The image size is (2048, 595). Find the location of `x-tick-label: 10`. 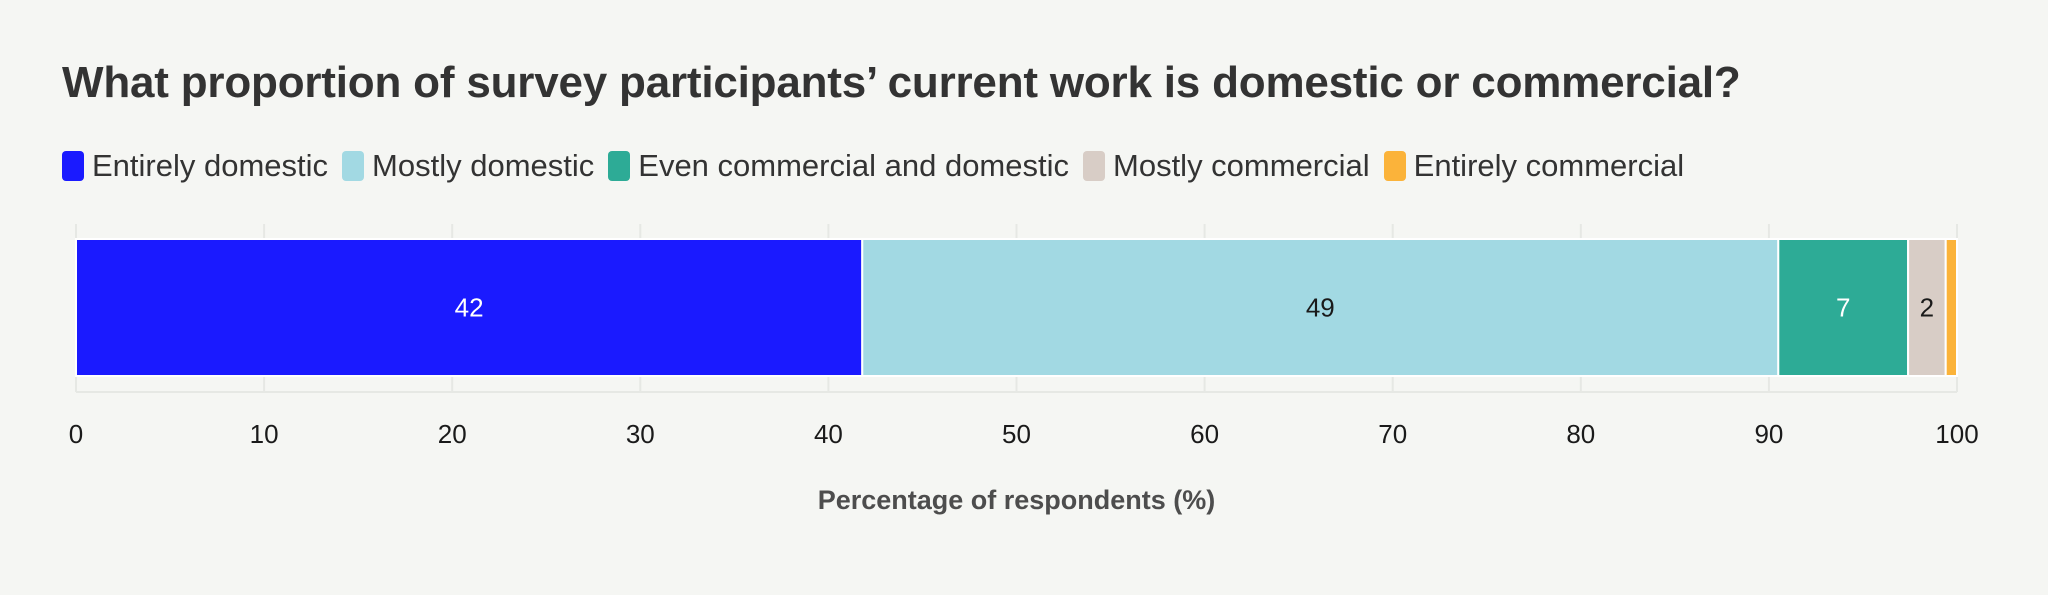

x-tick-label: 10 is located at coordinates (264, 434).